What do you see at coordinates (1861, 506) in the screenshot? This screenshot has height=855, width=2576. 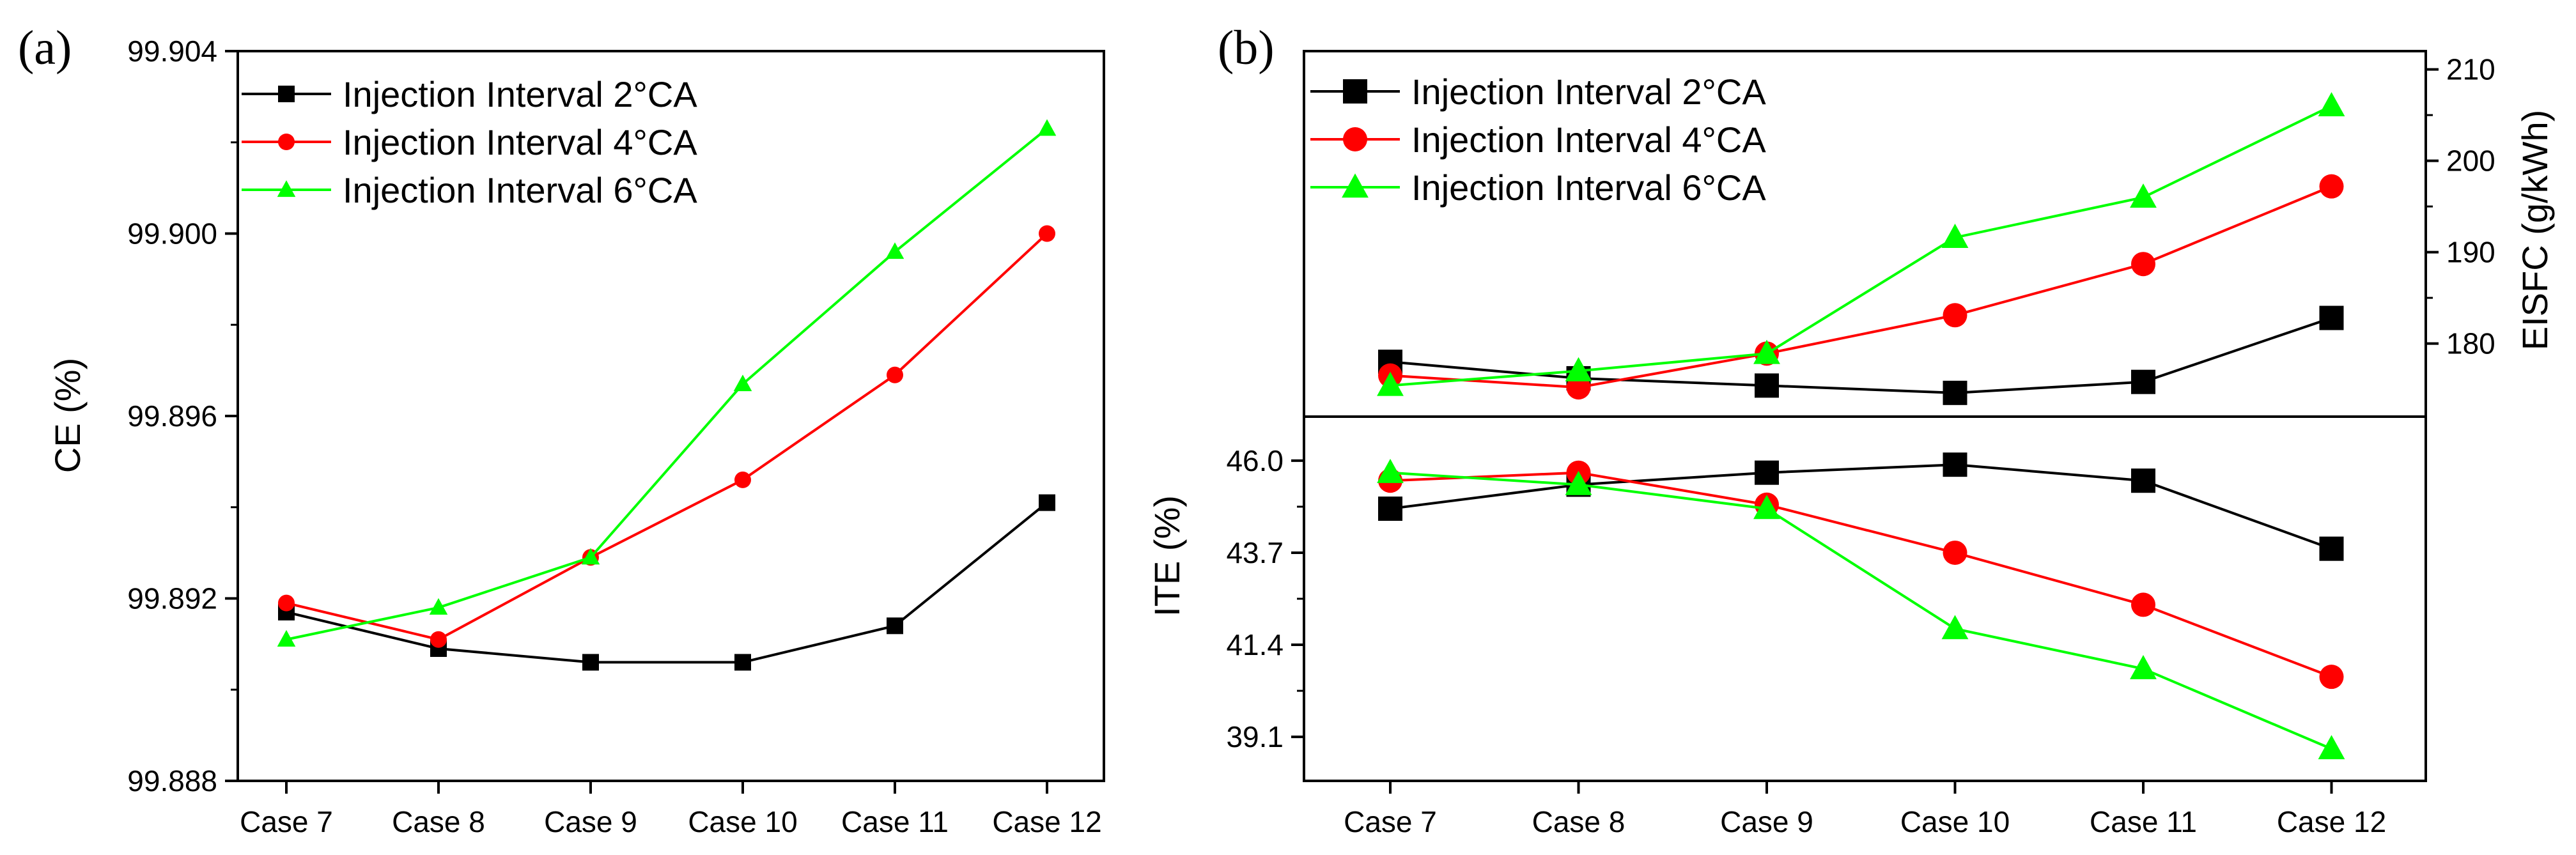 I see `panel-b-ite-injection-interval-2-ca-line` at bounding box center [1861, 506].